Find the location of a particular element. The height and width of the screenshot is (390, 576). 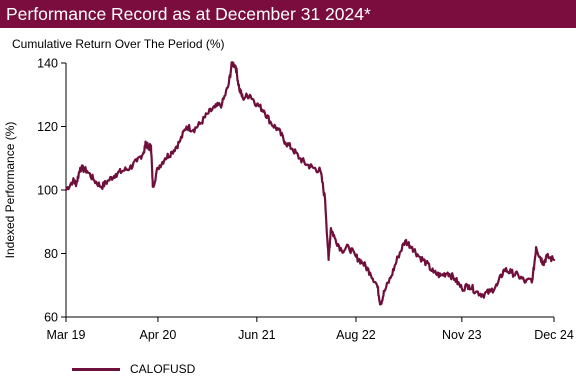

y-tick-label: 100 is located at coordinates (47, 191).